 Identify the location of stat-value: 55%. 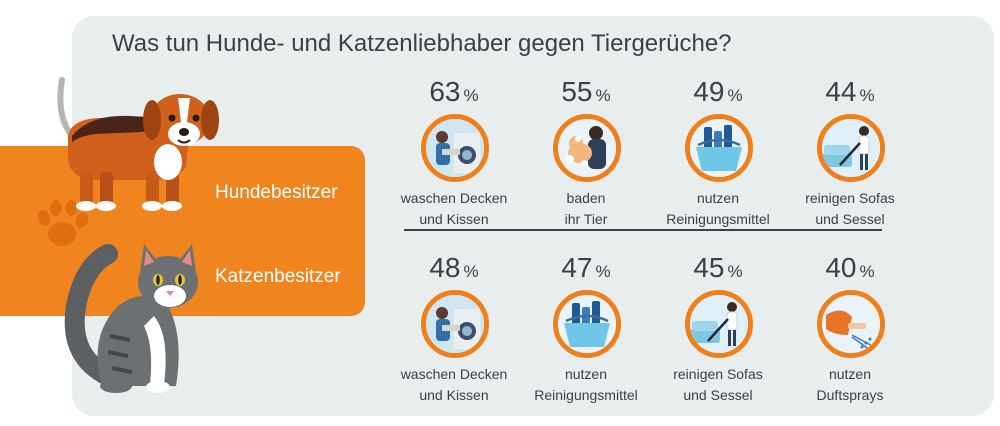
(586, 92).